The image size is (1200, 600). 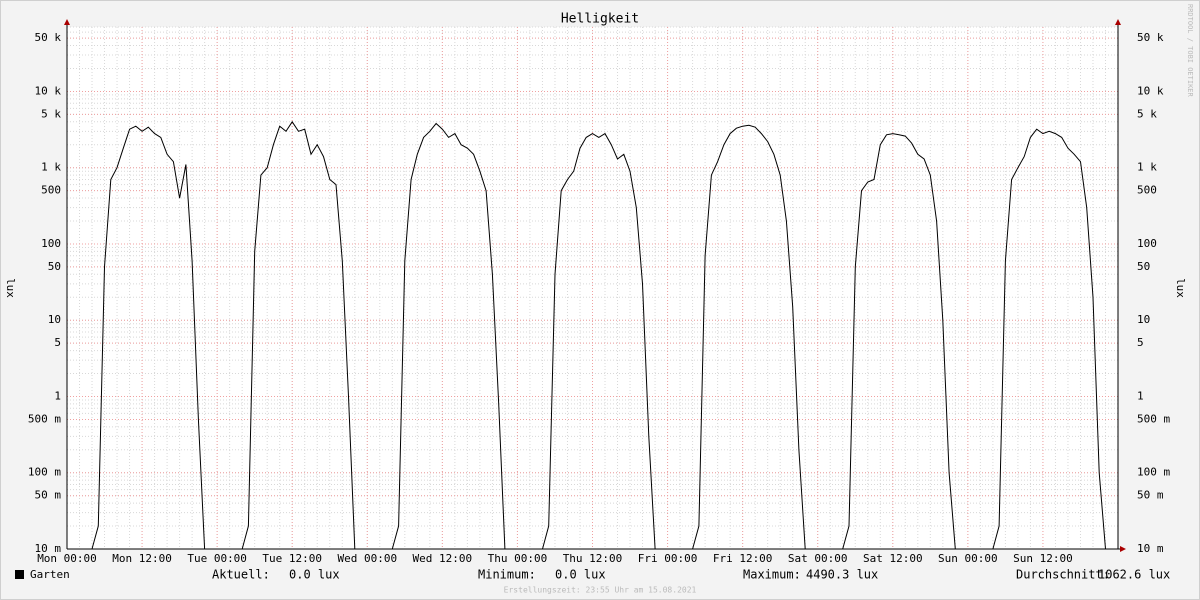 What do you see at coordinates (292, 558) in the screenshot?
I see `x-tick-label: Tue 12:00` at bounding box center [292, 558].